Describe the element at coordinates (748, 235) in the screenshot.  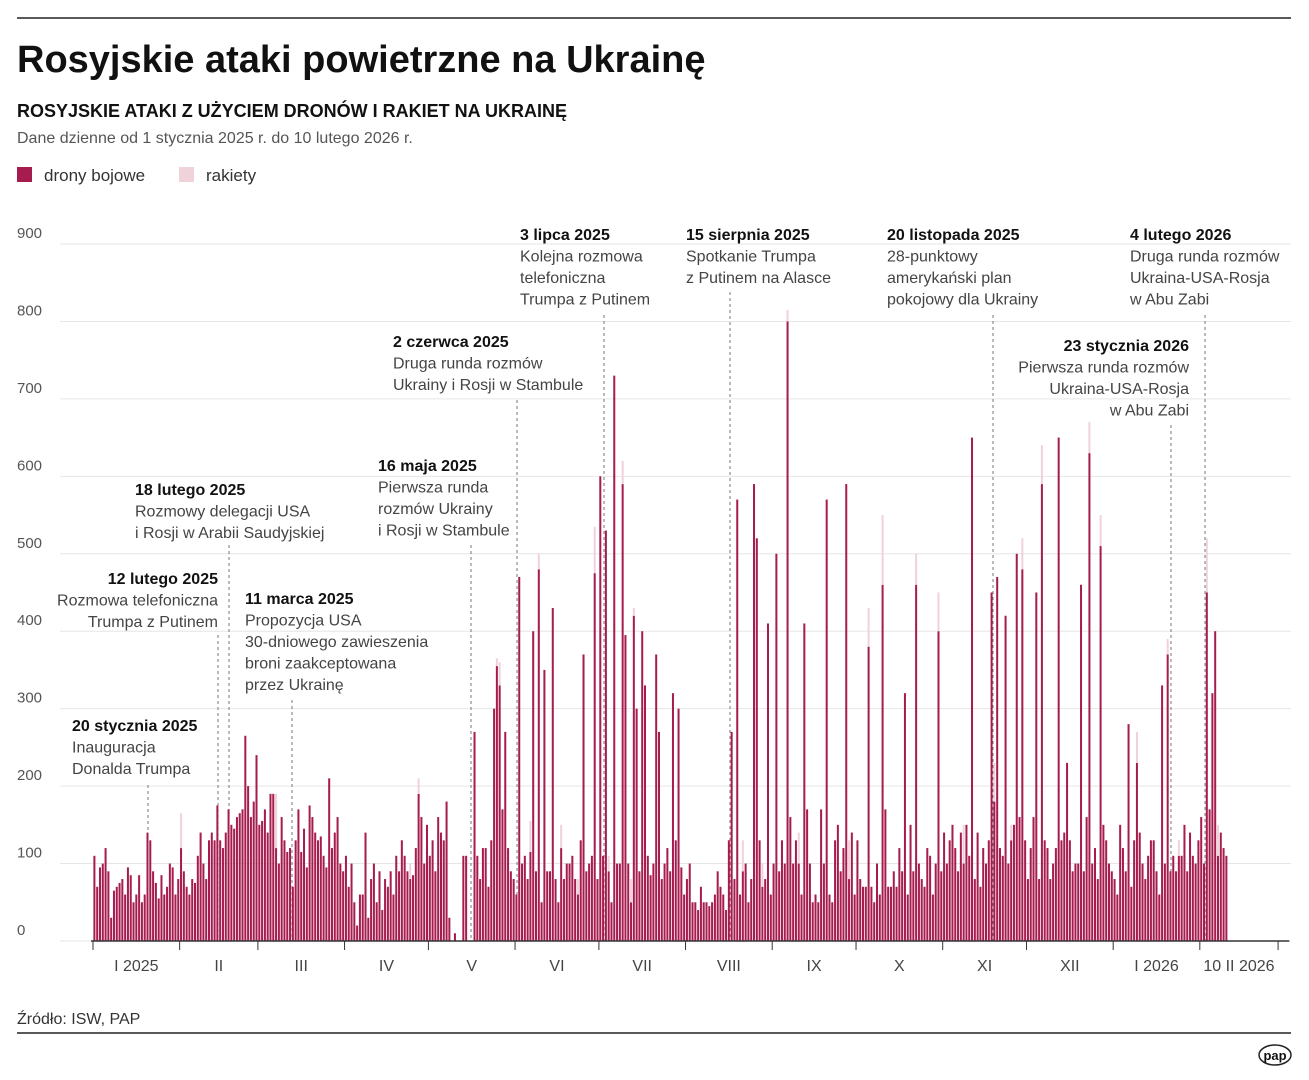
I see `annotation-date: 15 sierpnia 2025` at that location.